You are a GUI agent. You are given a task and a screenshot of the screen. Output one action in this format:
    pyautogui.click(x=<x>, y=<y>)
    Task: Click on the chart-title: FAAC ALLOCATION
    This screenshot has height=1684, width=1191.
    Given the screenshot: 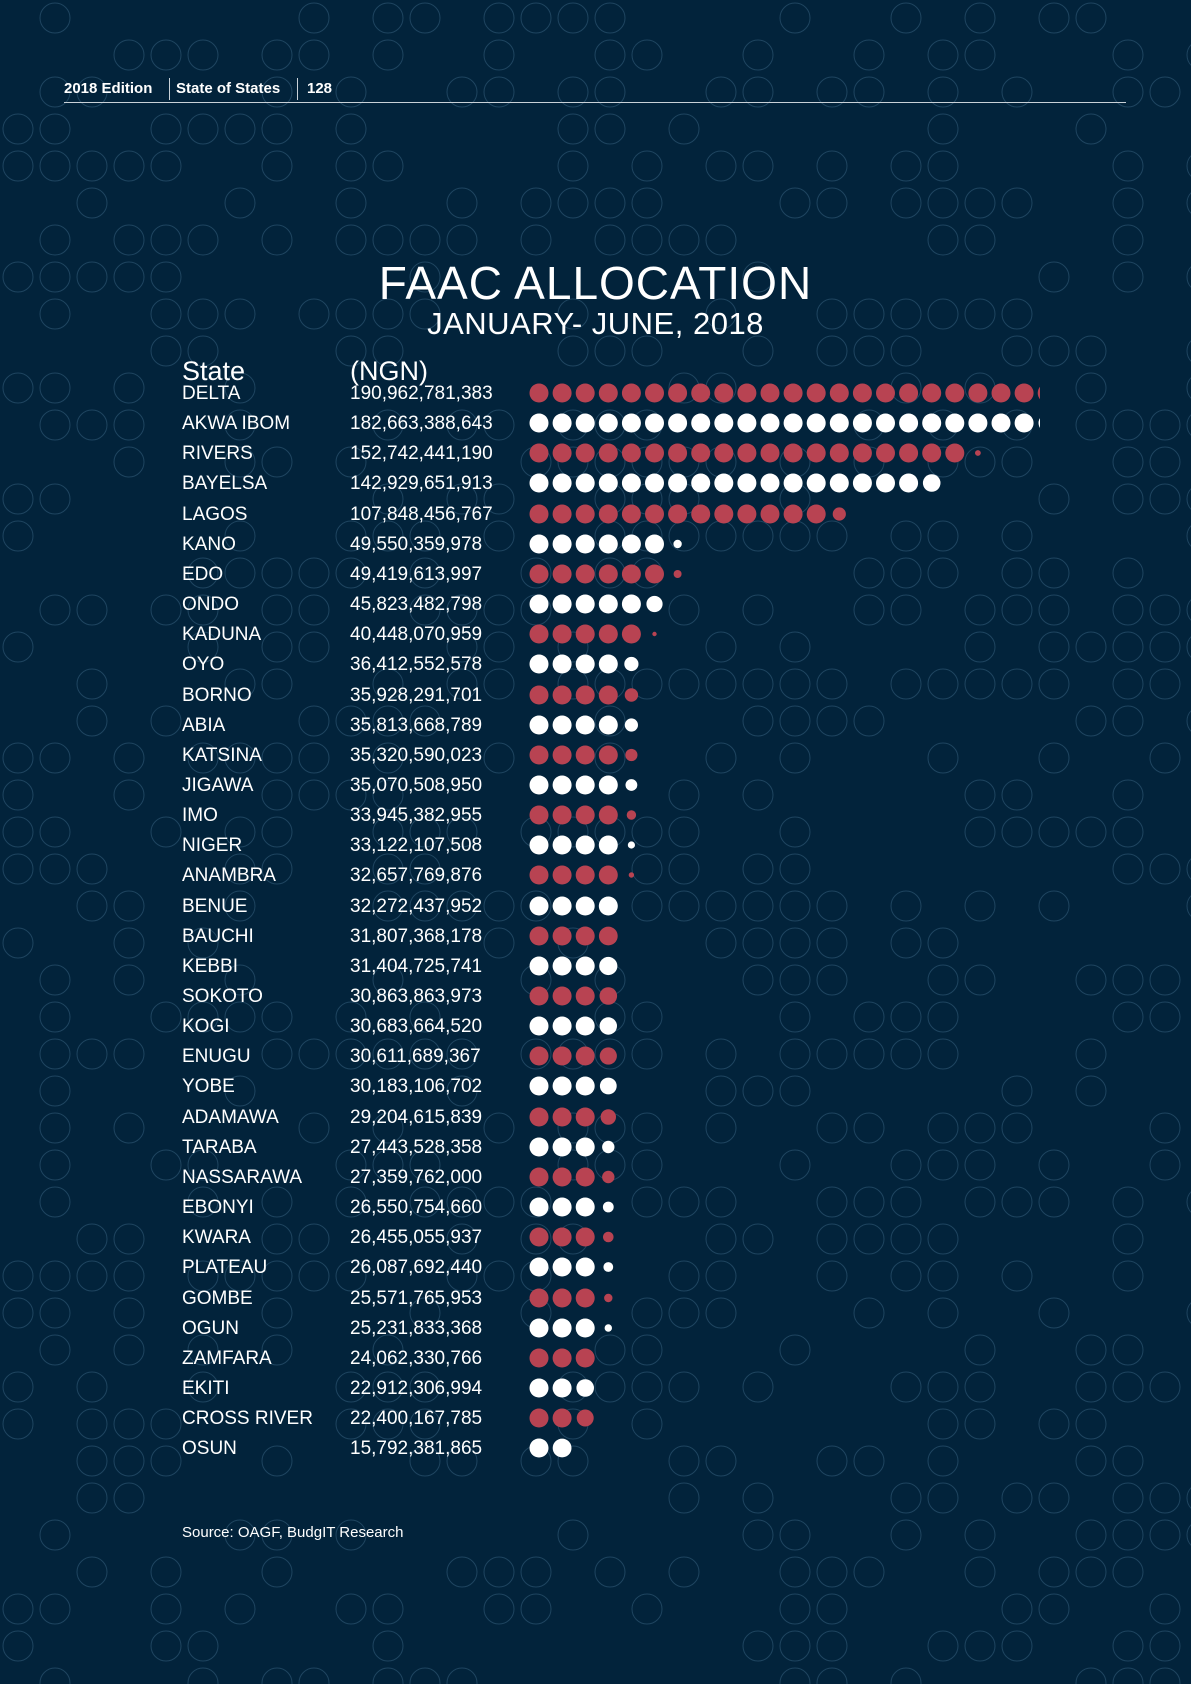 What is the action you would take?
    pyautogui.click(x=595, y=283)
    